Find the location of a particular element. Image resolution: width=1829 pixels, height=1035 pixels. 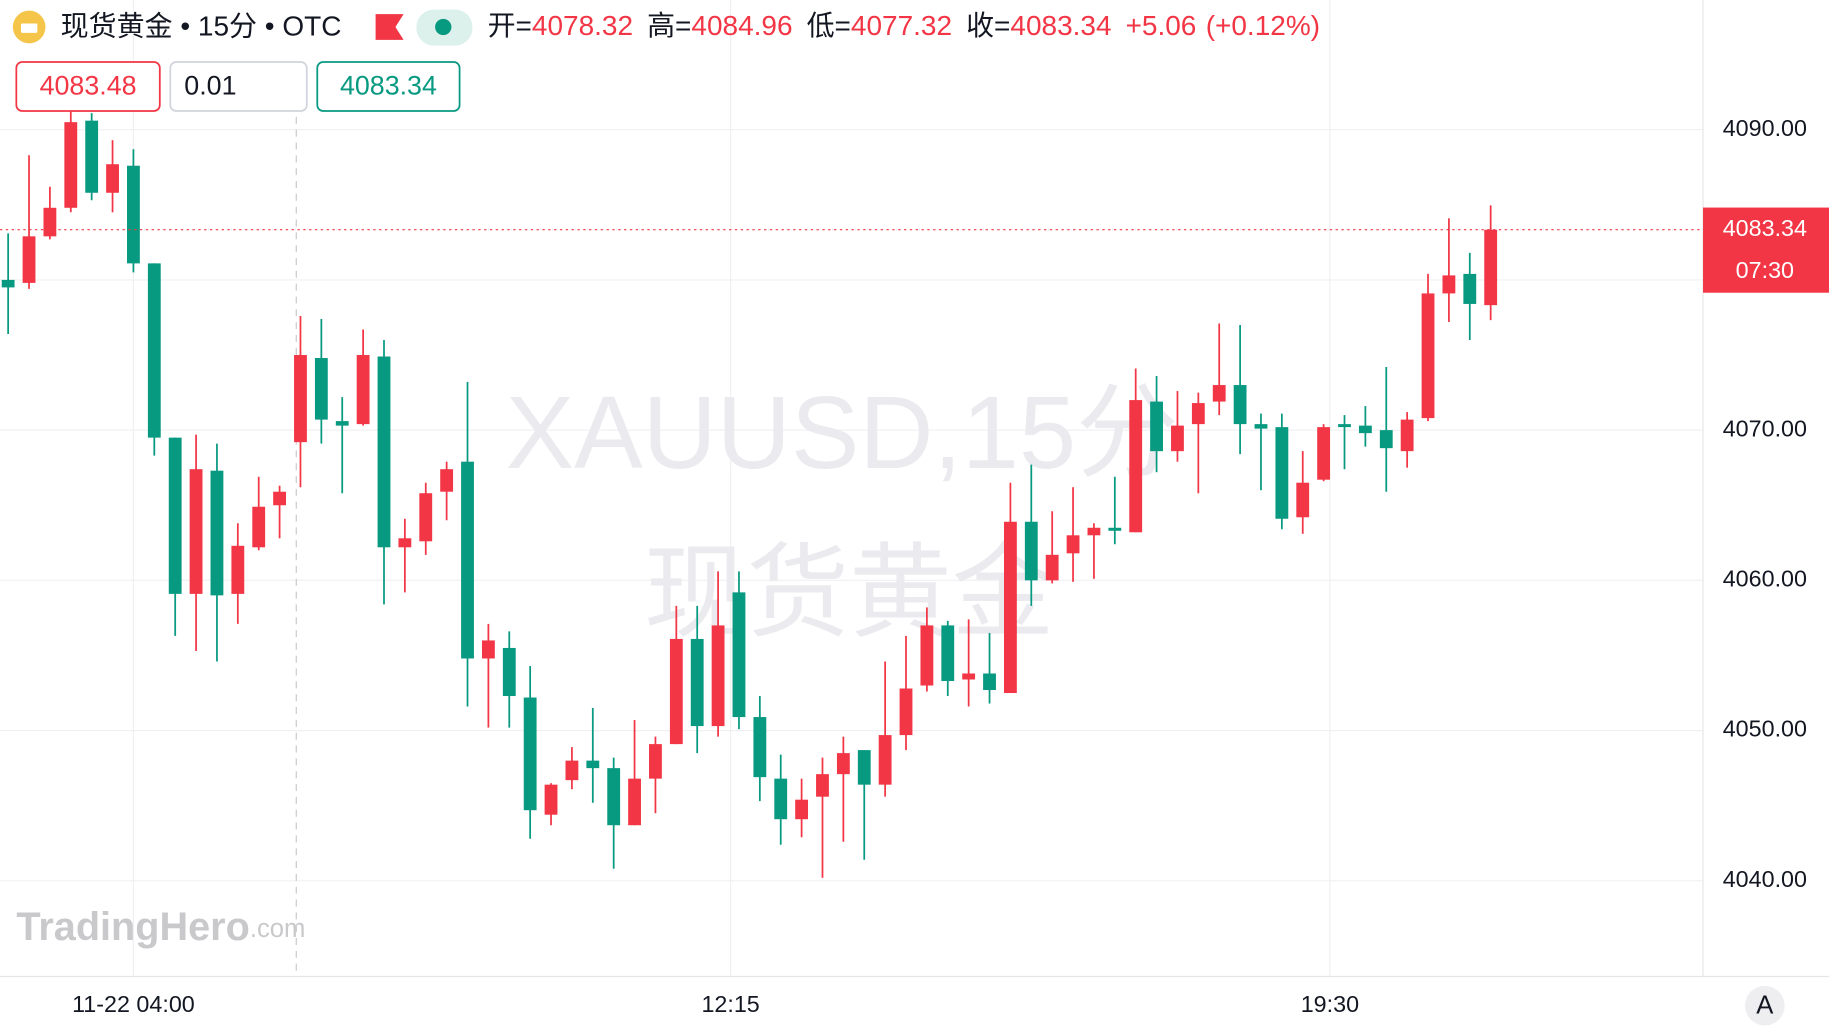

close-value: 4083.34 is located at coordinates (1060, 26).